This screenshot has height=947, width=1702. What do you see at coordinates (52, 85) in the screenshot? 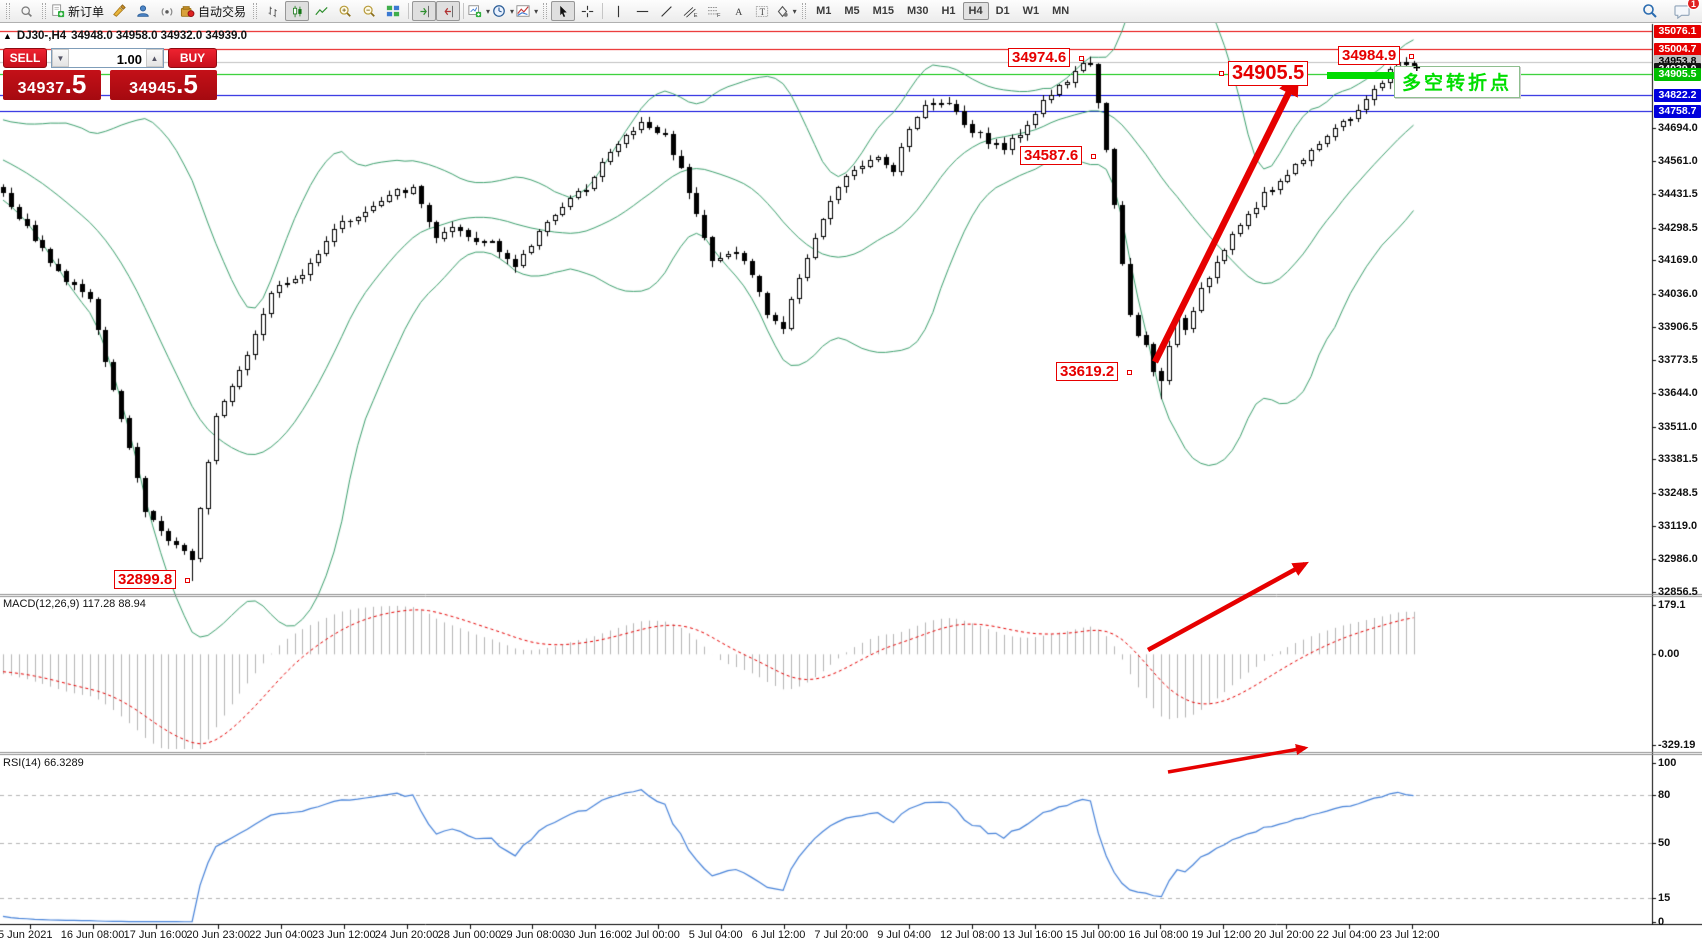
I see `sell-price-display: 34937 .5` at bounding box center [52, 85].